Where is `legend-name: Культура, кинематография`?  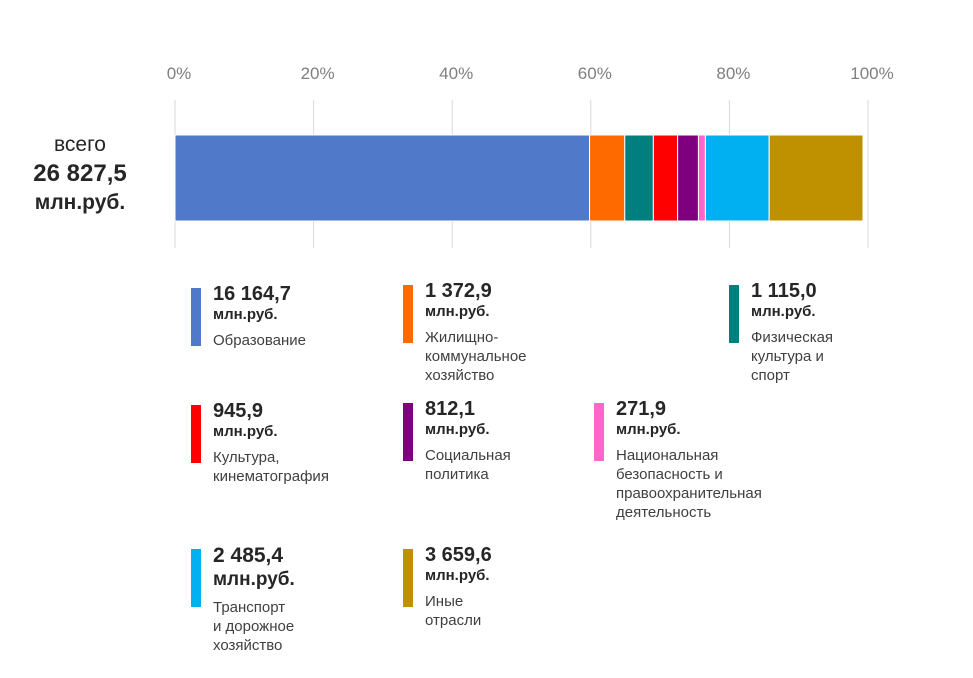
legend-name: Культура, кинематография is located at coordinates (271, 467).